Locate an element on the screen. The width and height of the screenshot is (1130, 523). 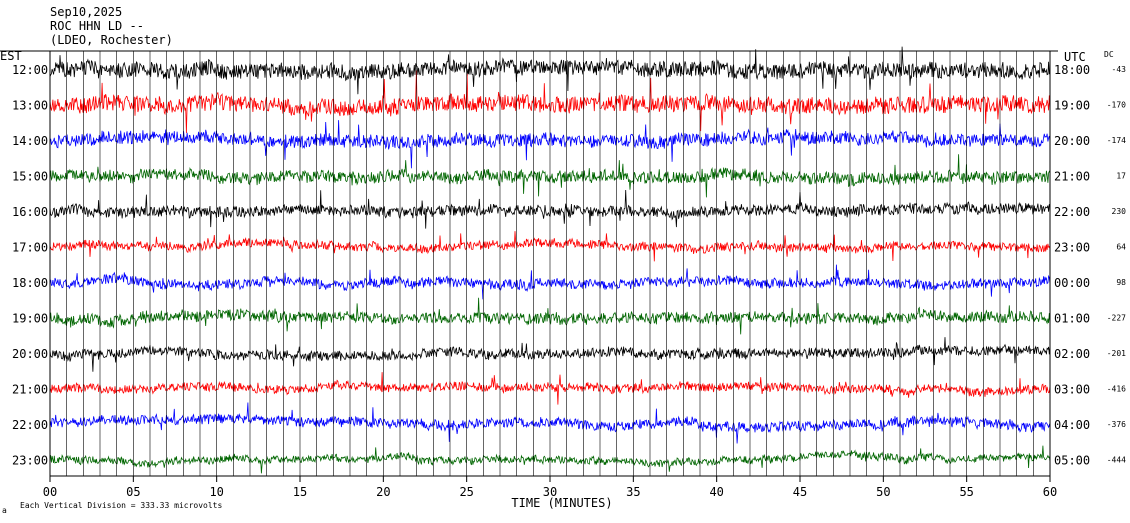
x-tick-label: 60 is located at coordinates (1050, 492).